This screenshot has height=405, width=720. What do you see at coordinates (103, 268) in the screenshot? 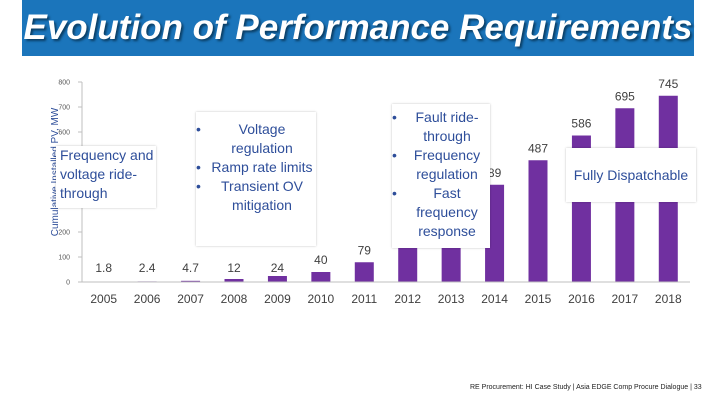
I see `data-label-2005: 1.8` at bounding box center [103, 268].